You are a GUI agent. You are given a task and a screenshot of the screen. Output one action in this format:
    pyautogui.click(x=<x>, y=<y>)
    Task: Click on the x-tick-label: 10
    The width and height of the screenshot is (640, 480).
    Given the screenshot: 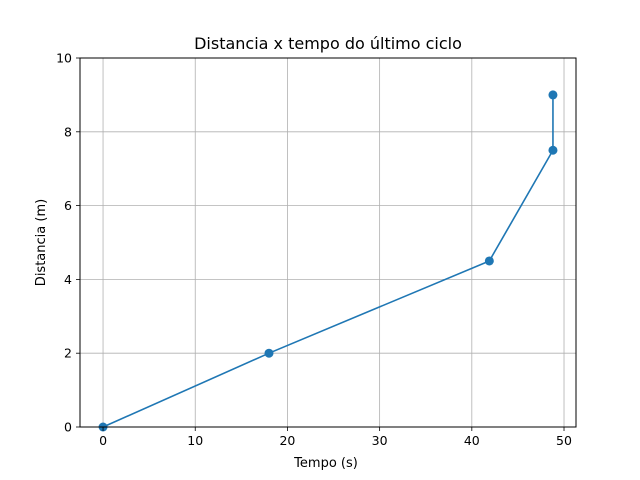 What is the action you would take?
    pyautogui.click(x=195, y=440)
    